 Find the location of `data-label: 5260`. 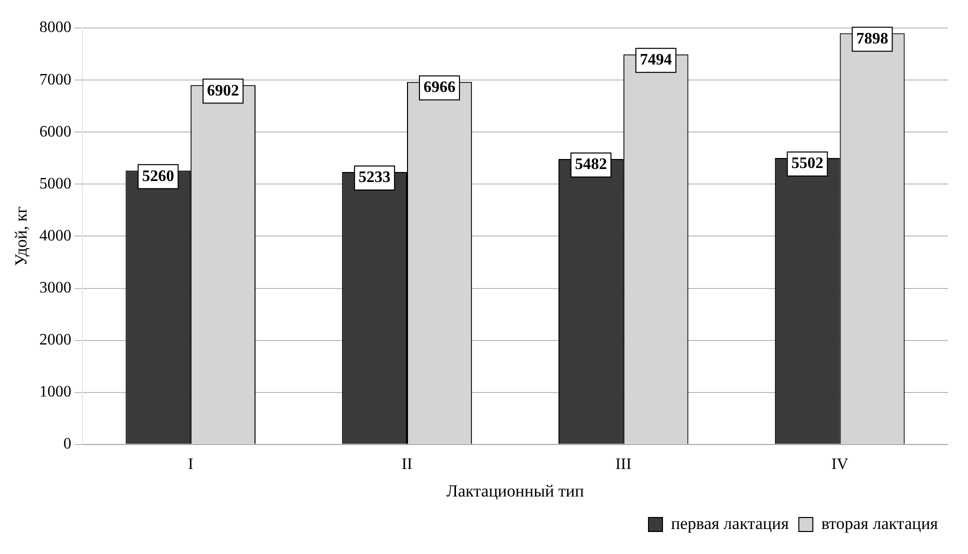

data-label: 5260 is located at coordinates (158, 176).